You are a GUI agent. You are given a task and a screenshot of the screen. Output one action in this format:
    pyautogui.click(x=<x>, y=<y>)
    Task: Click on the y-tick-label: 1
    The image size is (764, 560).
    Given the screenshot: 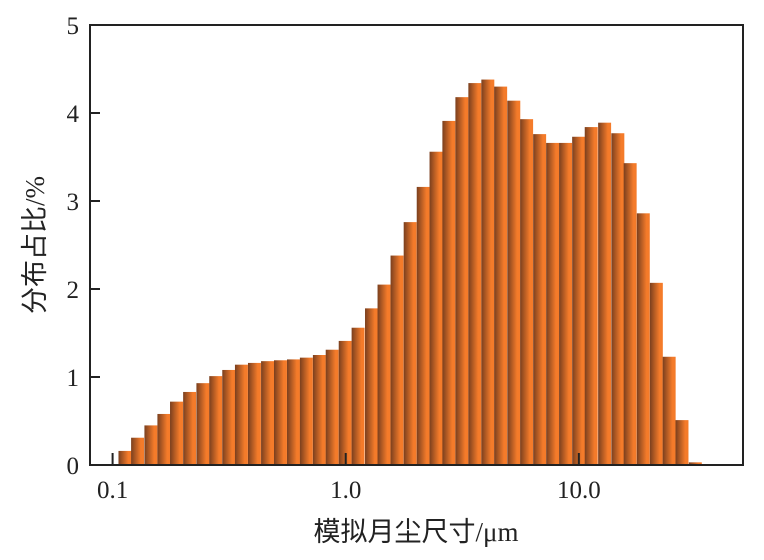 What is the action you would take?
    pyautogui.click(x=73, y=378)
    